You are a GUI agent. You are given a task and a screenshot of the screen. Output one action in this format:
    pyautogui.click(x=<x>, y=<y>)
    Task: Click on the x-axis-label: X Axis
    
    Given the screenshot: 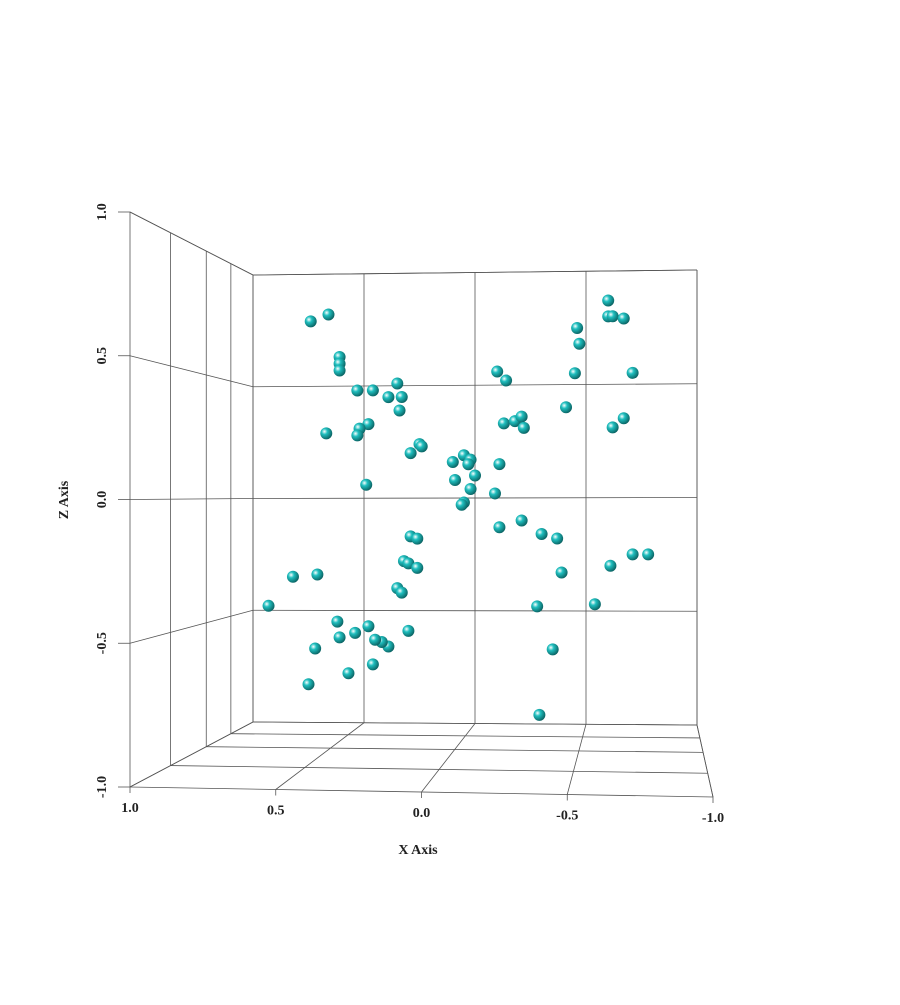 What is the action you would take?
    pyautogui.click(x=418, y=850)
    